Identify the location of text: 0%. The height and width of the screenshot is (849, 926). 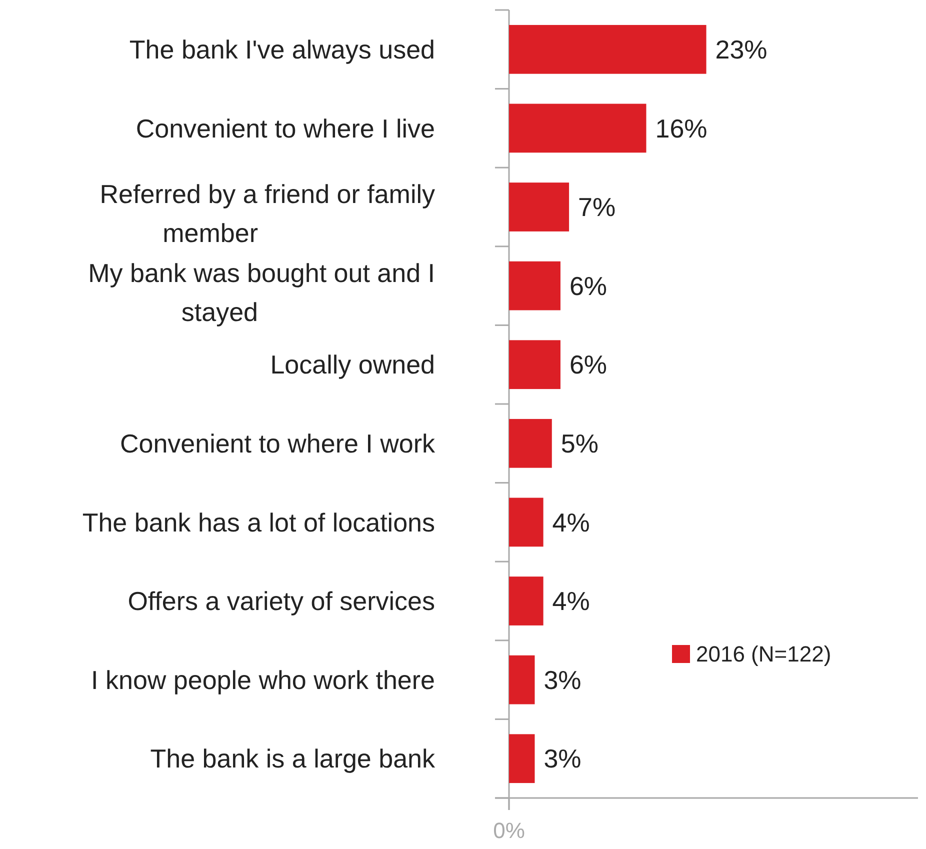
(509, 830).